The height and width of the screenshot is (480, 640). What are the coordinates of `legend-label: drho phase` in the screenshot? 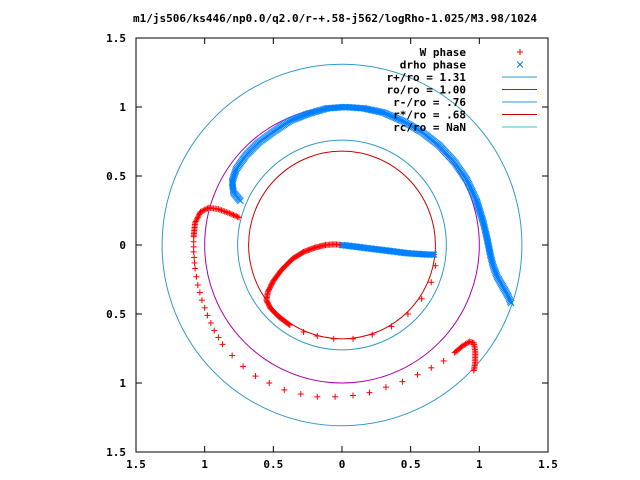 It's located at (433, 65).